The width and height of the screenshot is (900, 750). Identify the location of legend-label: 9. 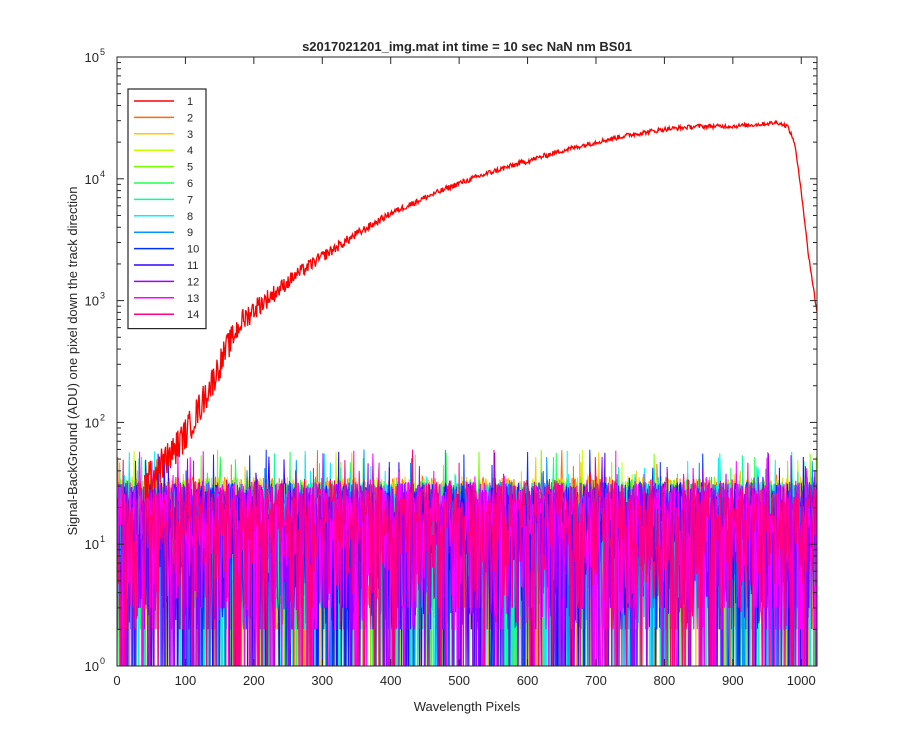
(190, 233).